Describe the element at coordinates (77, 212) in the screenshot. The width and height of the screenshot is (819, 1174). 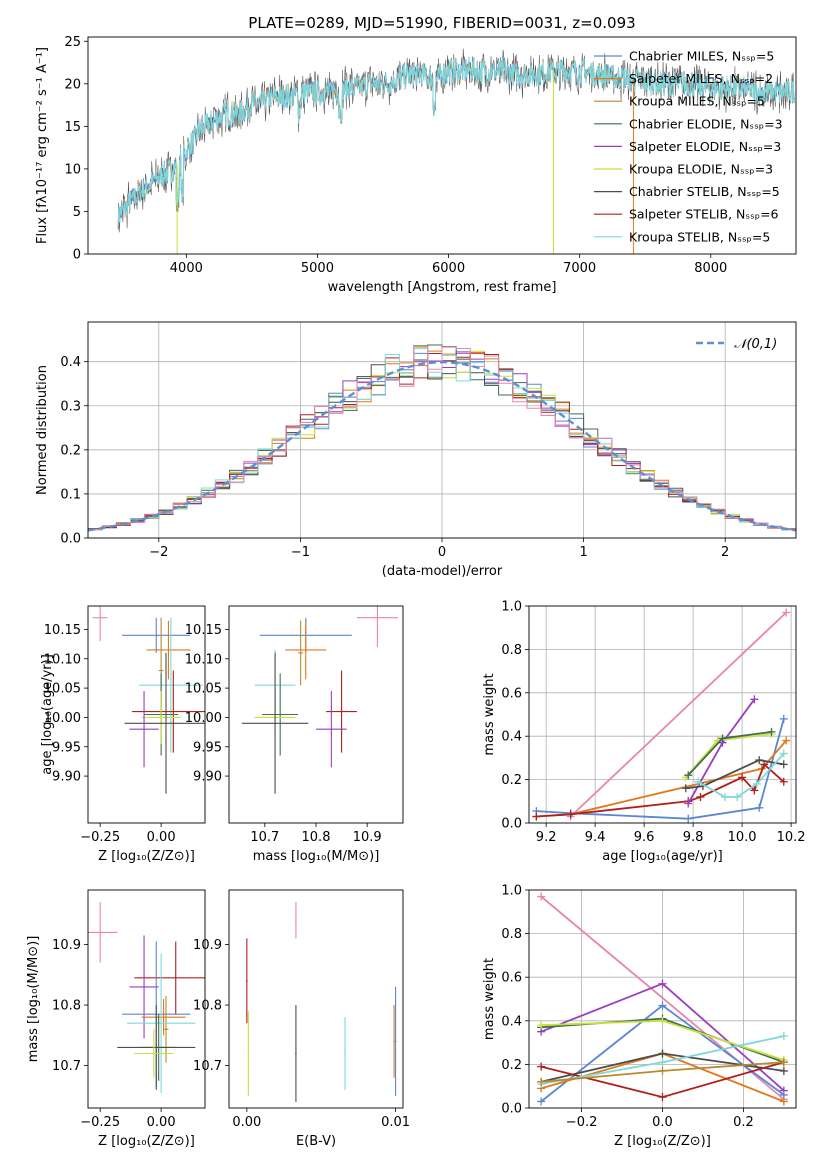
I see `y-tick-label: 5` at that location.